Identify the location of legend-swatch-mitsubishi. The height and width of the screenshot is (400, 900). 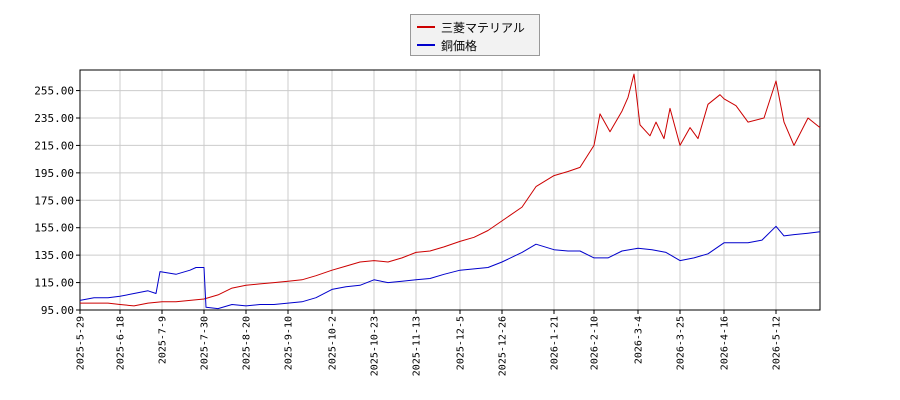
(426, 27).